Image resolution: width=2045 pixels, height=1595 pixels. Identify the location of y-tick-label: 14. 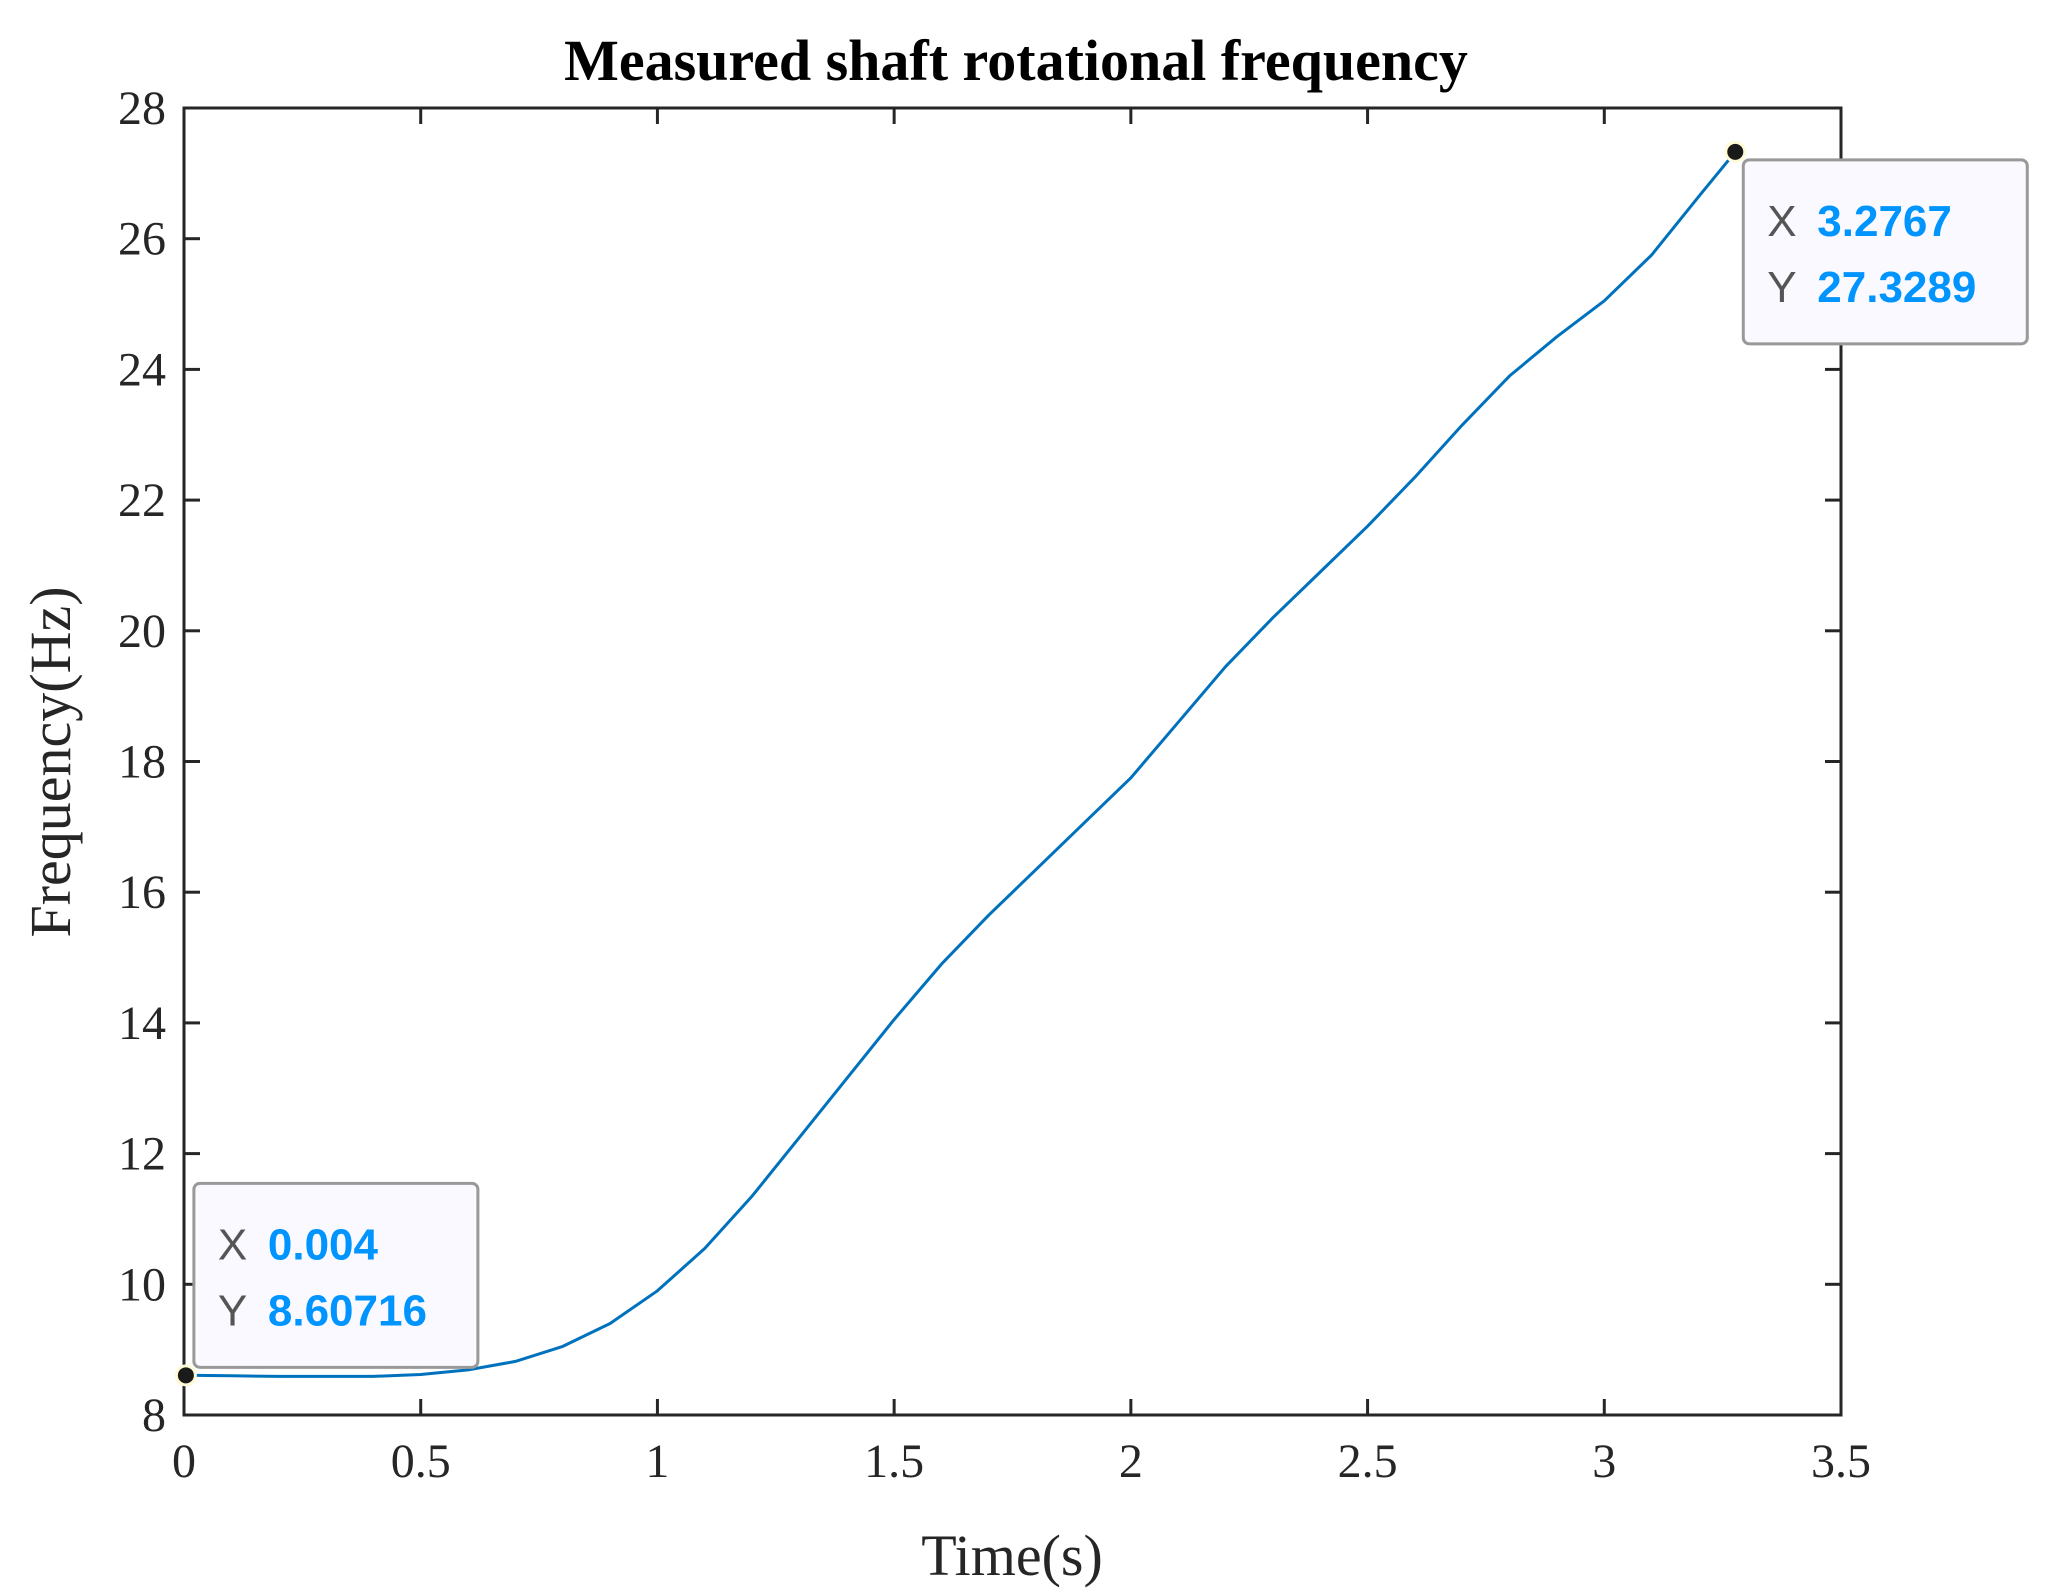
(142, 1023).